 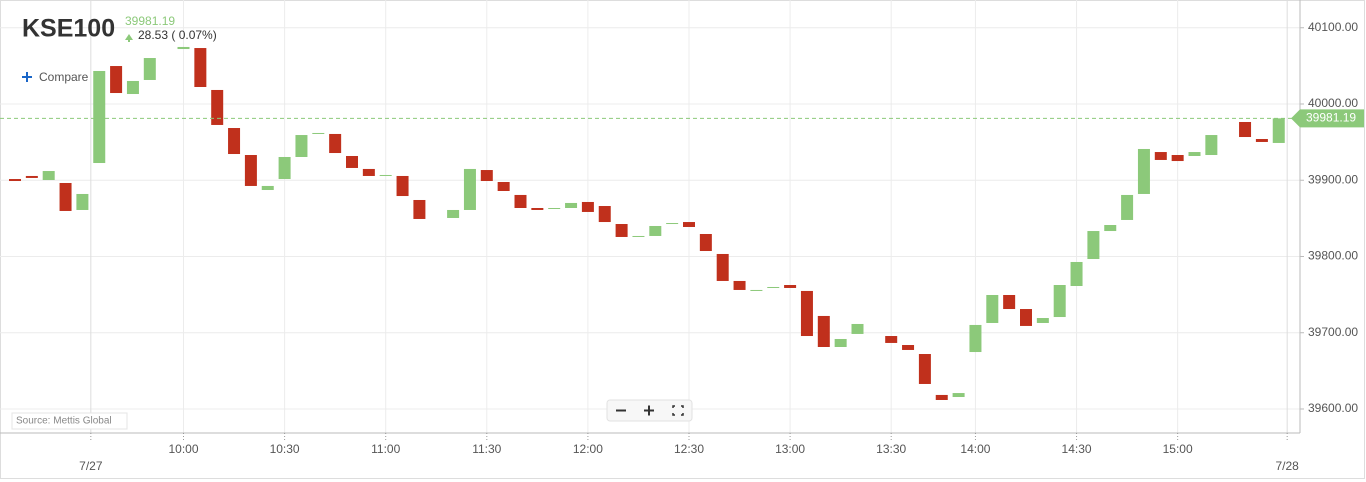 I want to click on plus-icon, so click(x=27, y=77).